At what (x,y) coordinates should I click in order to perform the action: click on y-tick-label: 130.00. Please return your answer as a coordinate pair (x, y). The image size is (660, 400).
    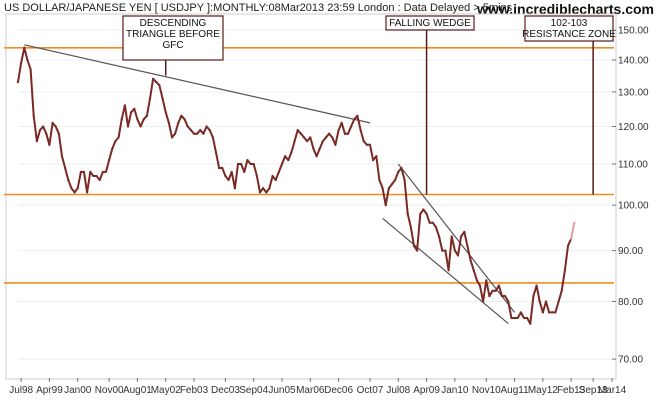
    Looking at the image, I should click on (633, 92).